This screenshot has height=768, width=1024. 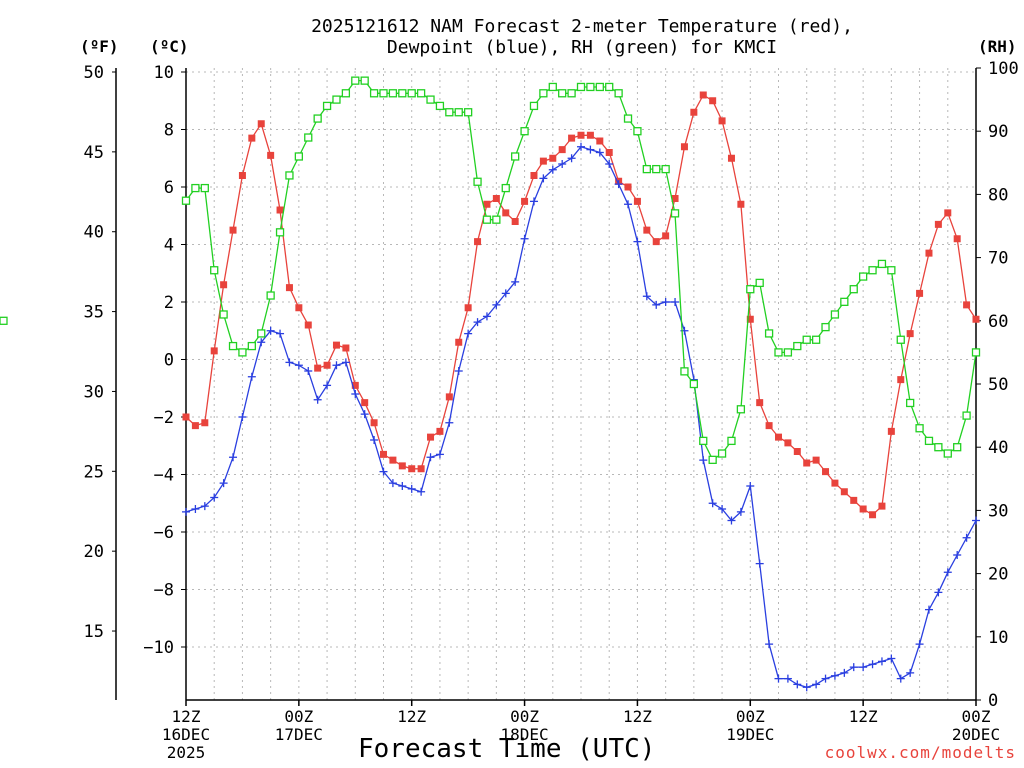 I want to click on celsius-tick-label: −8, so click(x=164, y=591).